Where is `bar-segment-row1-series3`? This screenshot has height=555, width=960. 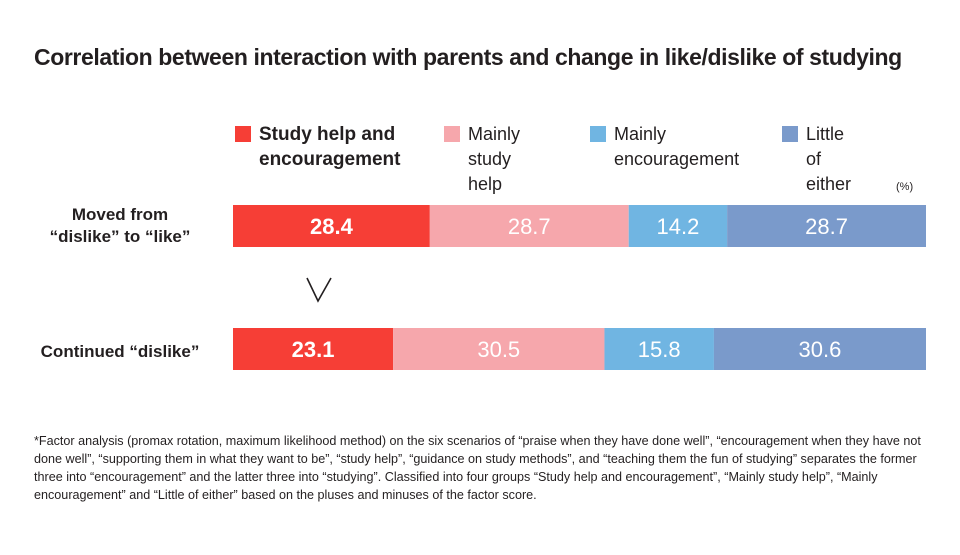
bar-segment-row1-series3 is located at coordinates (819, 349).